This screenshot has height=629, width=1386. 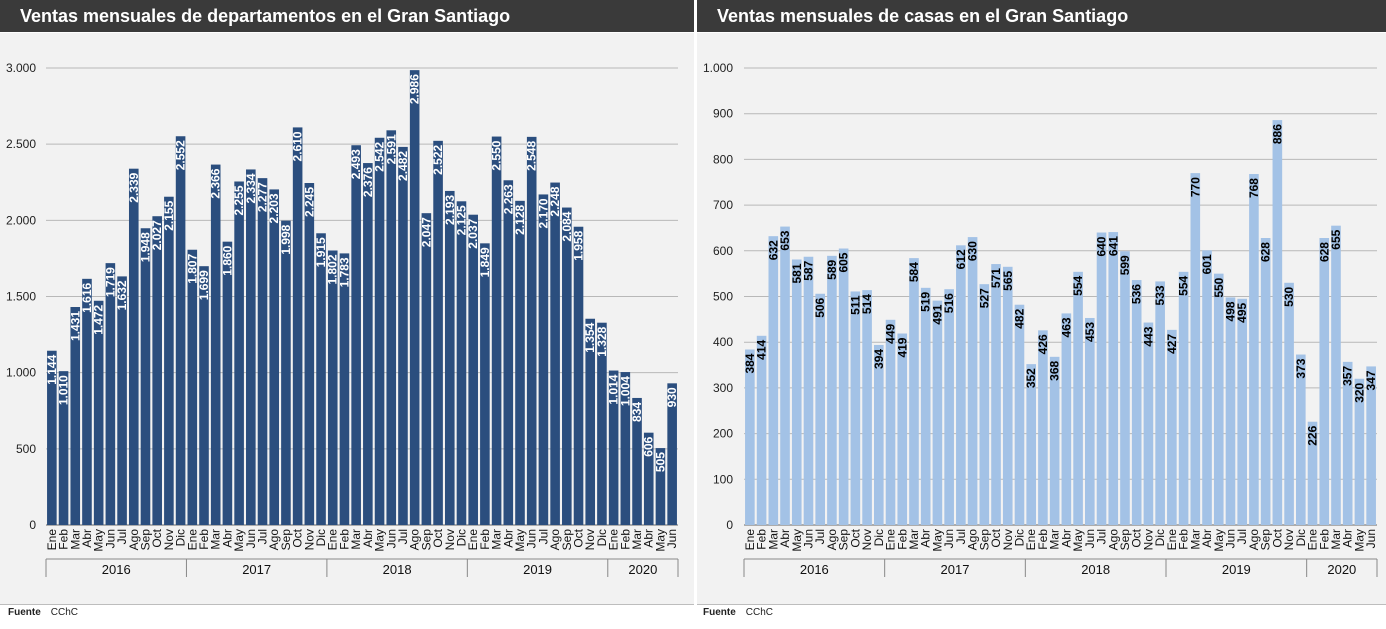 I want to click on data-label: 554, so click(x=1184, y=286).